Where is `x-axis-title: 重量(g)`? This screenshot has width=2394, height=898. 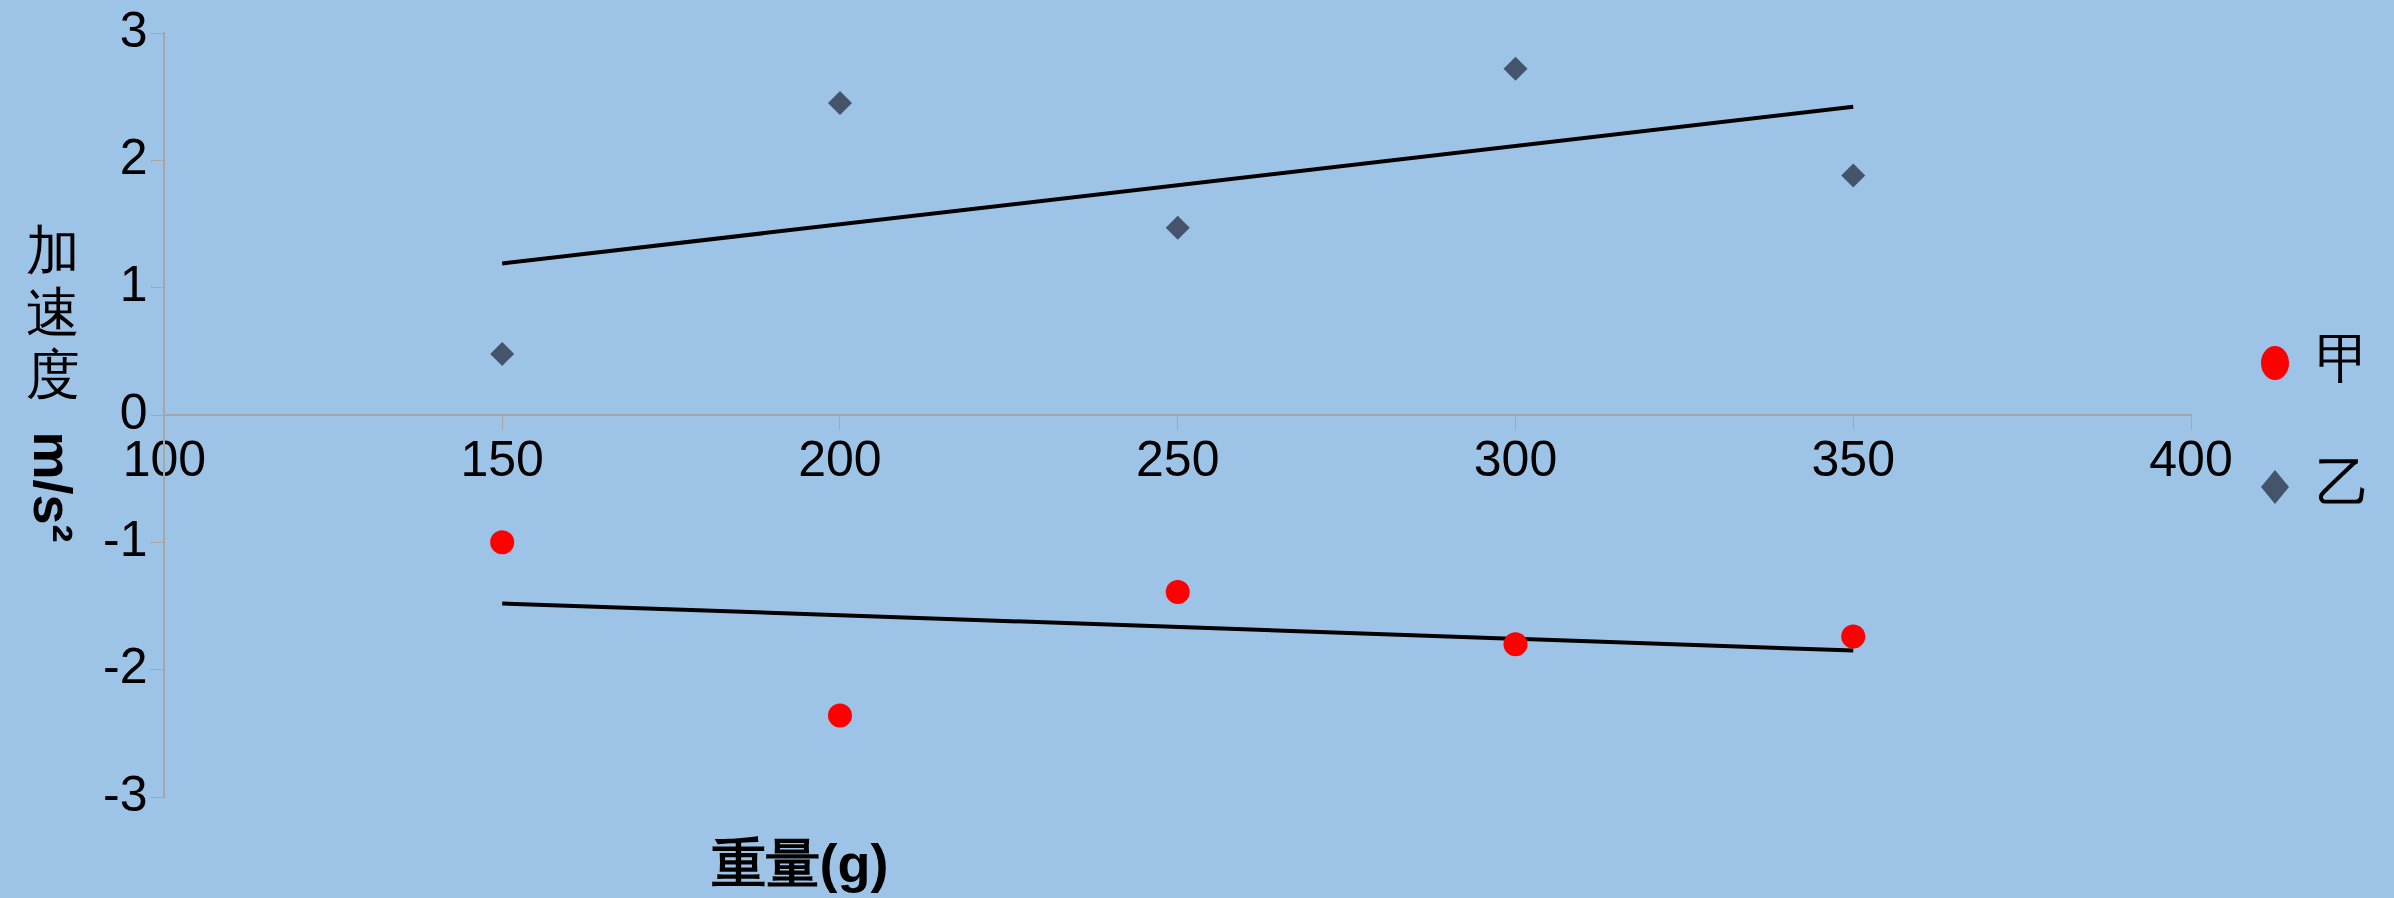 x-axis-title: 重量(g) is located at coordinates (800, 863).